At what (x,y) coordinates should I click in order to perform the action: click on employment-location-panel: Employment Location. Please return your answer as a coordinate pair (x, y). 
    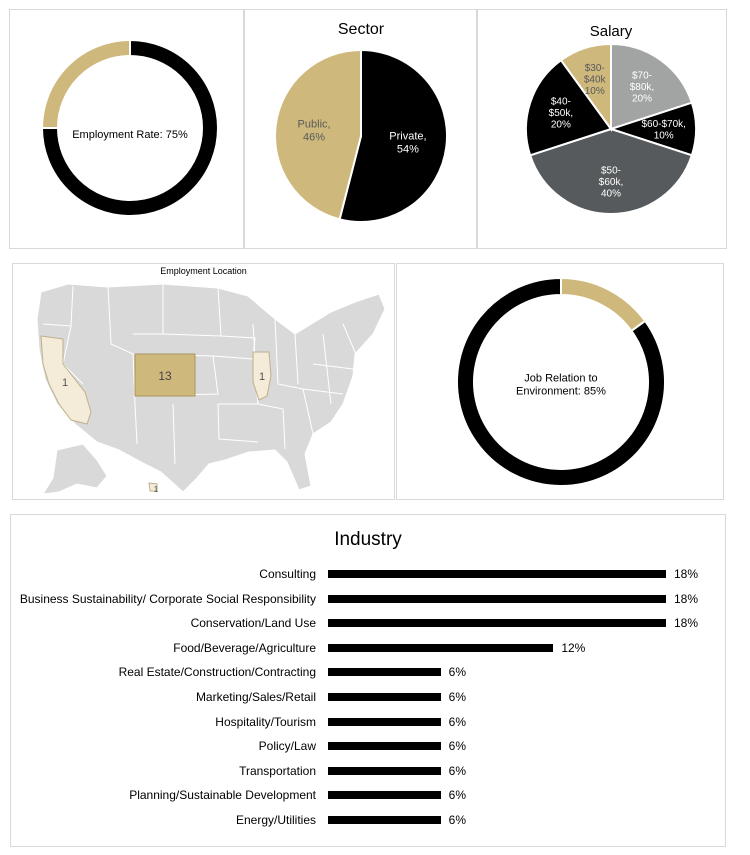
    Looking at the image, I should click on (203, 381).